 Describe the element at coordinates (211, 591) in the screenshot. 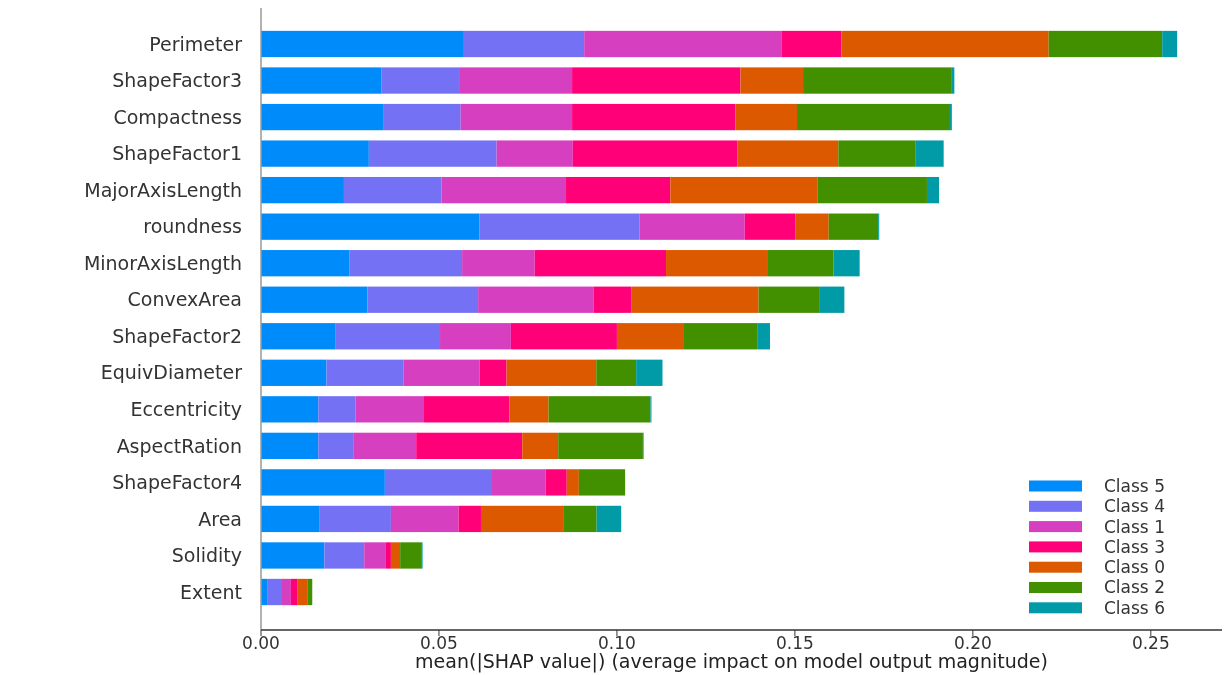

I see `y-tick-label: Extent` at that location.